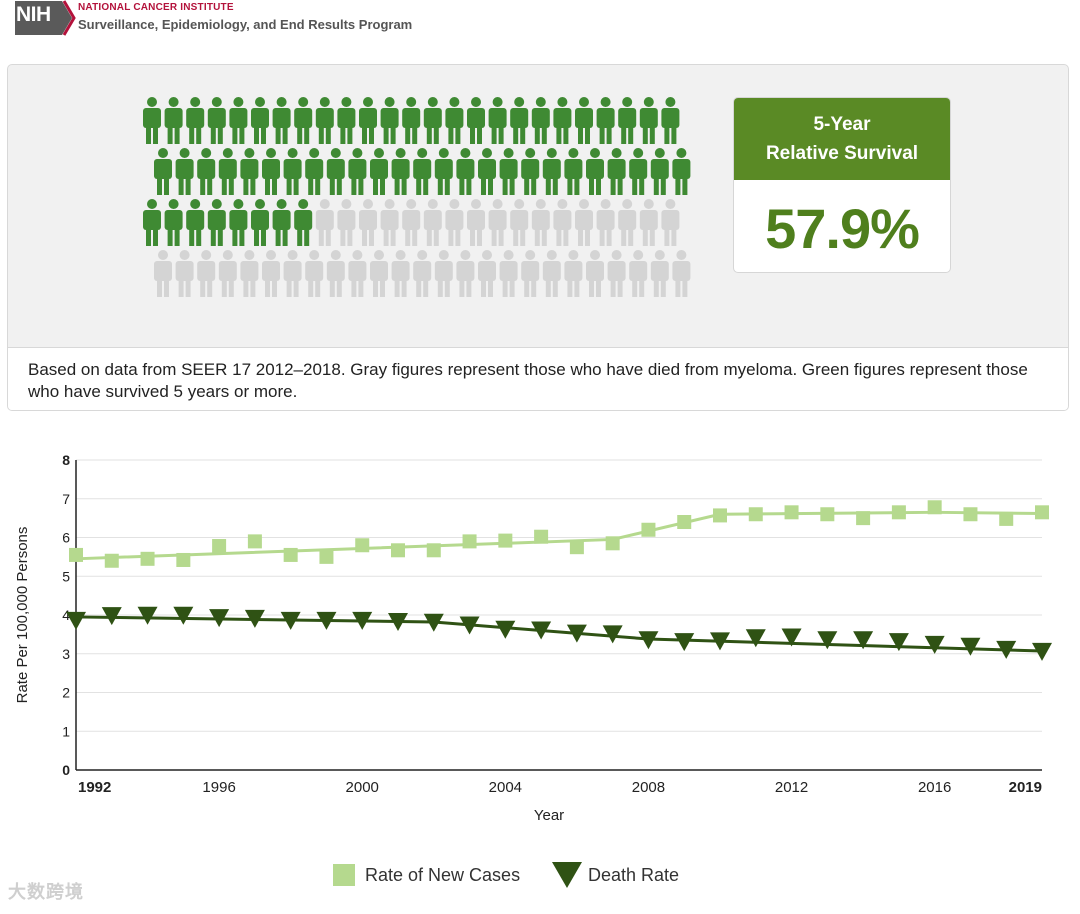 This screenshot has height=914, width=1080. I want to click on legend-label: Death Rate, so click(633, 875).